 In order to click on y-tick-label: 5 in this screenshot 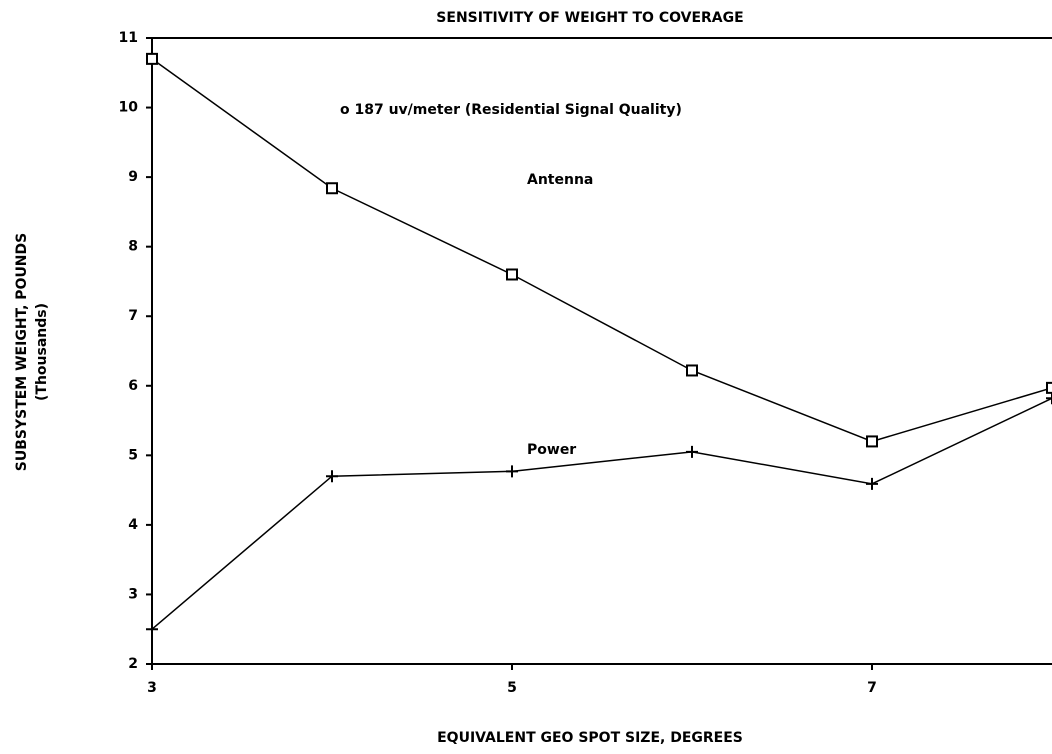, I will do `click(133, 455)`.